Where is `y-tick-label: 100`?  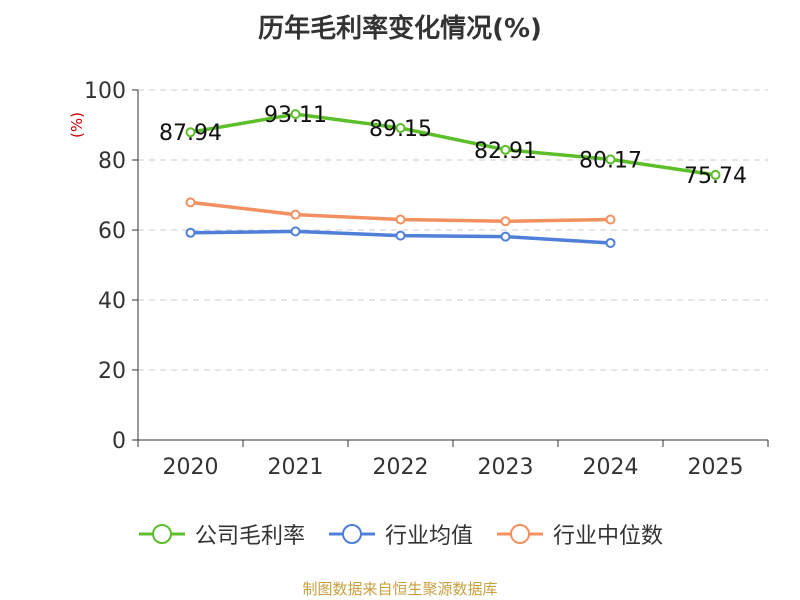 y-tick-label: 100 is located at coordinates (105, 91).